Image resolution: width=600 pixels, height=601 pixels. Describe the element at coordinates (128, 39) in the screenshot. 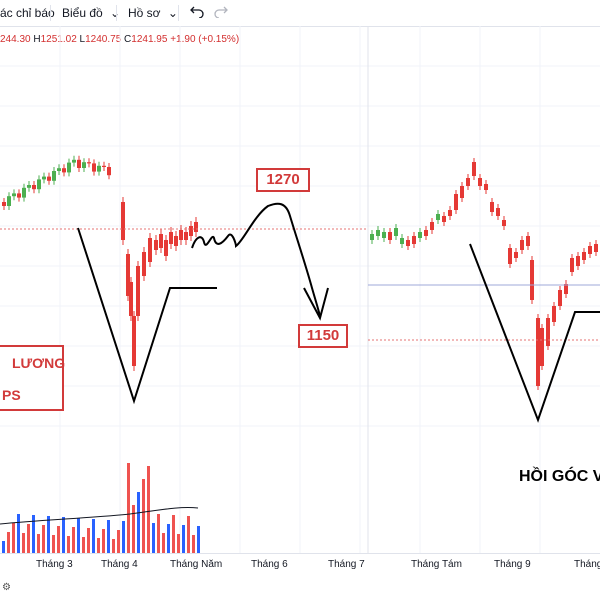

I see `close-label: C` at that location.